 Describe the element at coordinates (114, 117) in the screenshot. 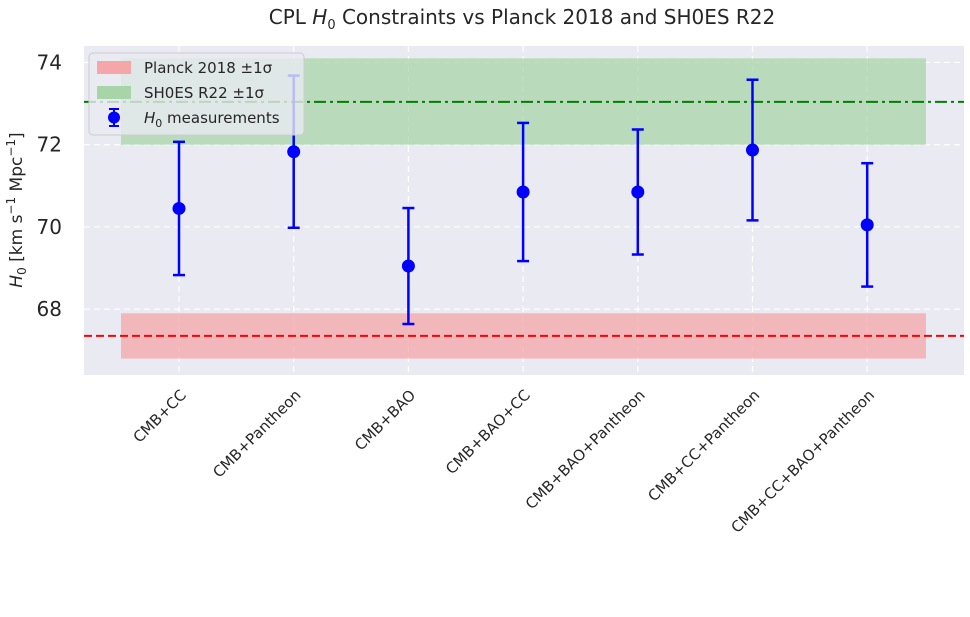

I see `legend-marker-measurements` at that location.